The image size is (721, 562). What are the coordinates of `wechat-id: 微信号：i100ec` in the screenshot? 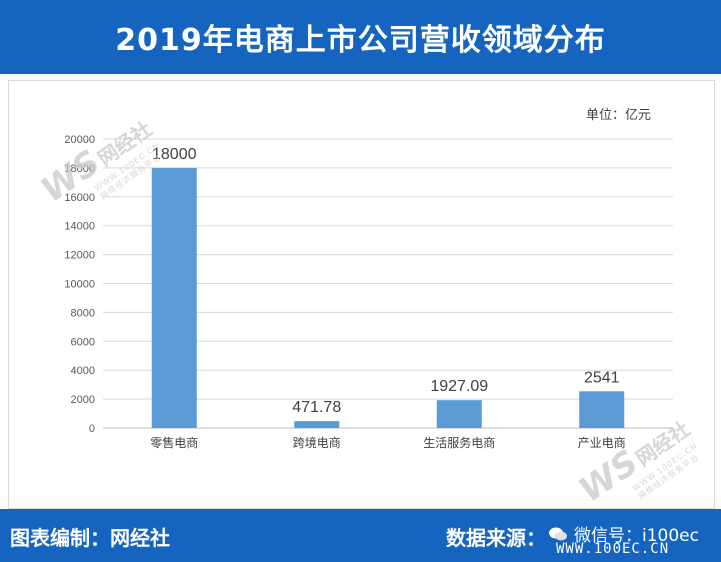 It's located at (623, 533).